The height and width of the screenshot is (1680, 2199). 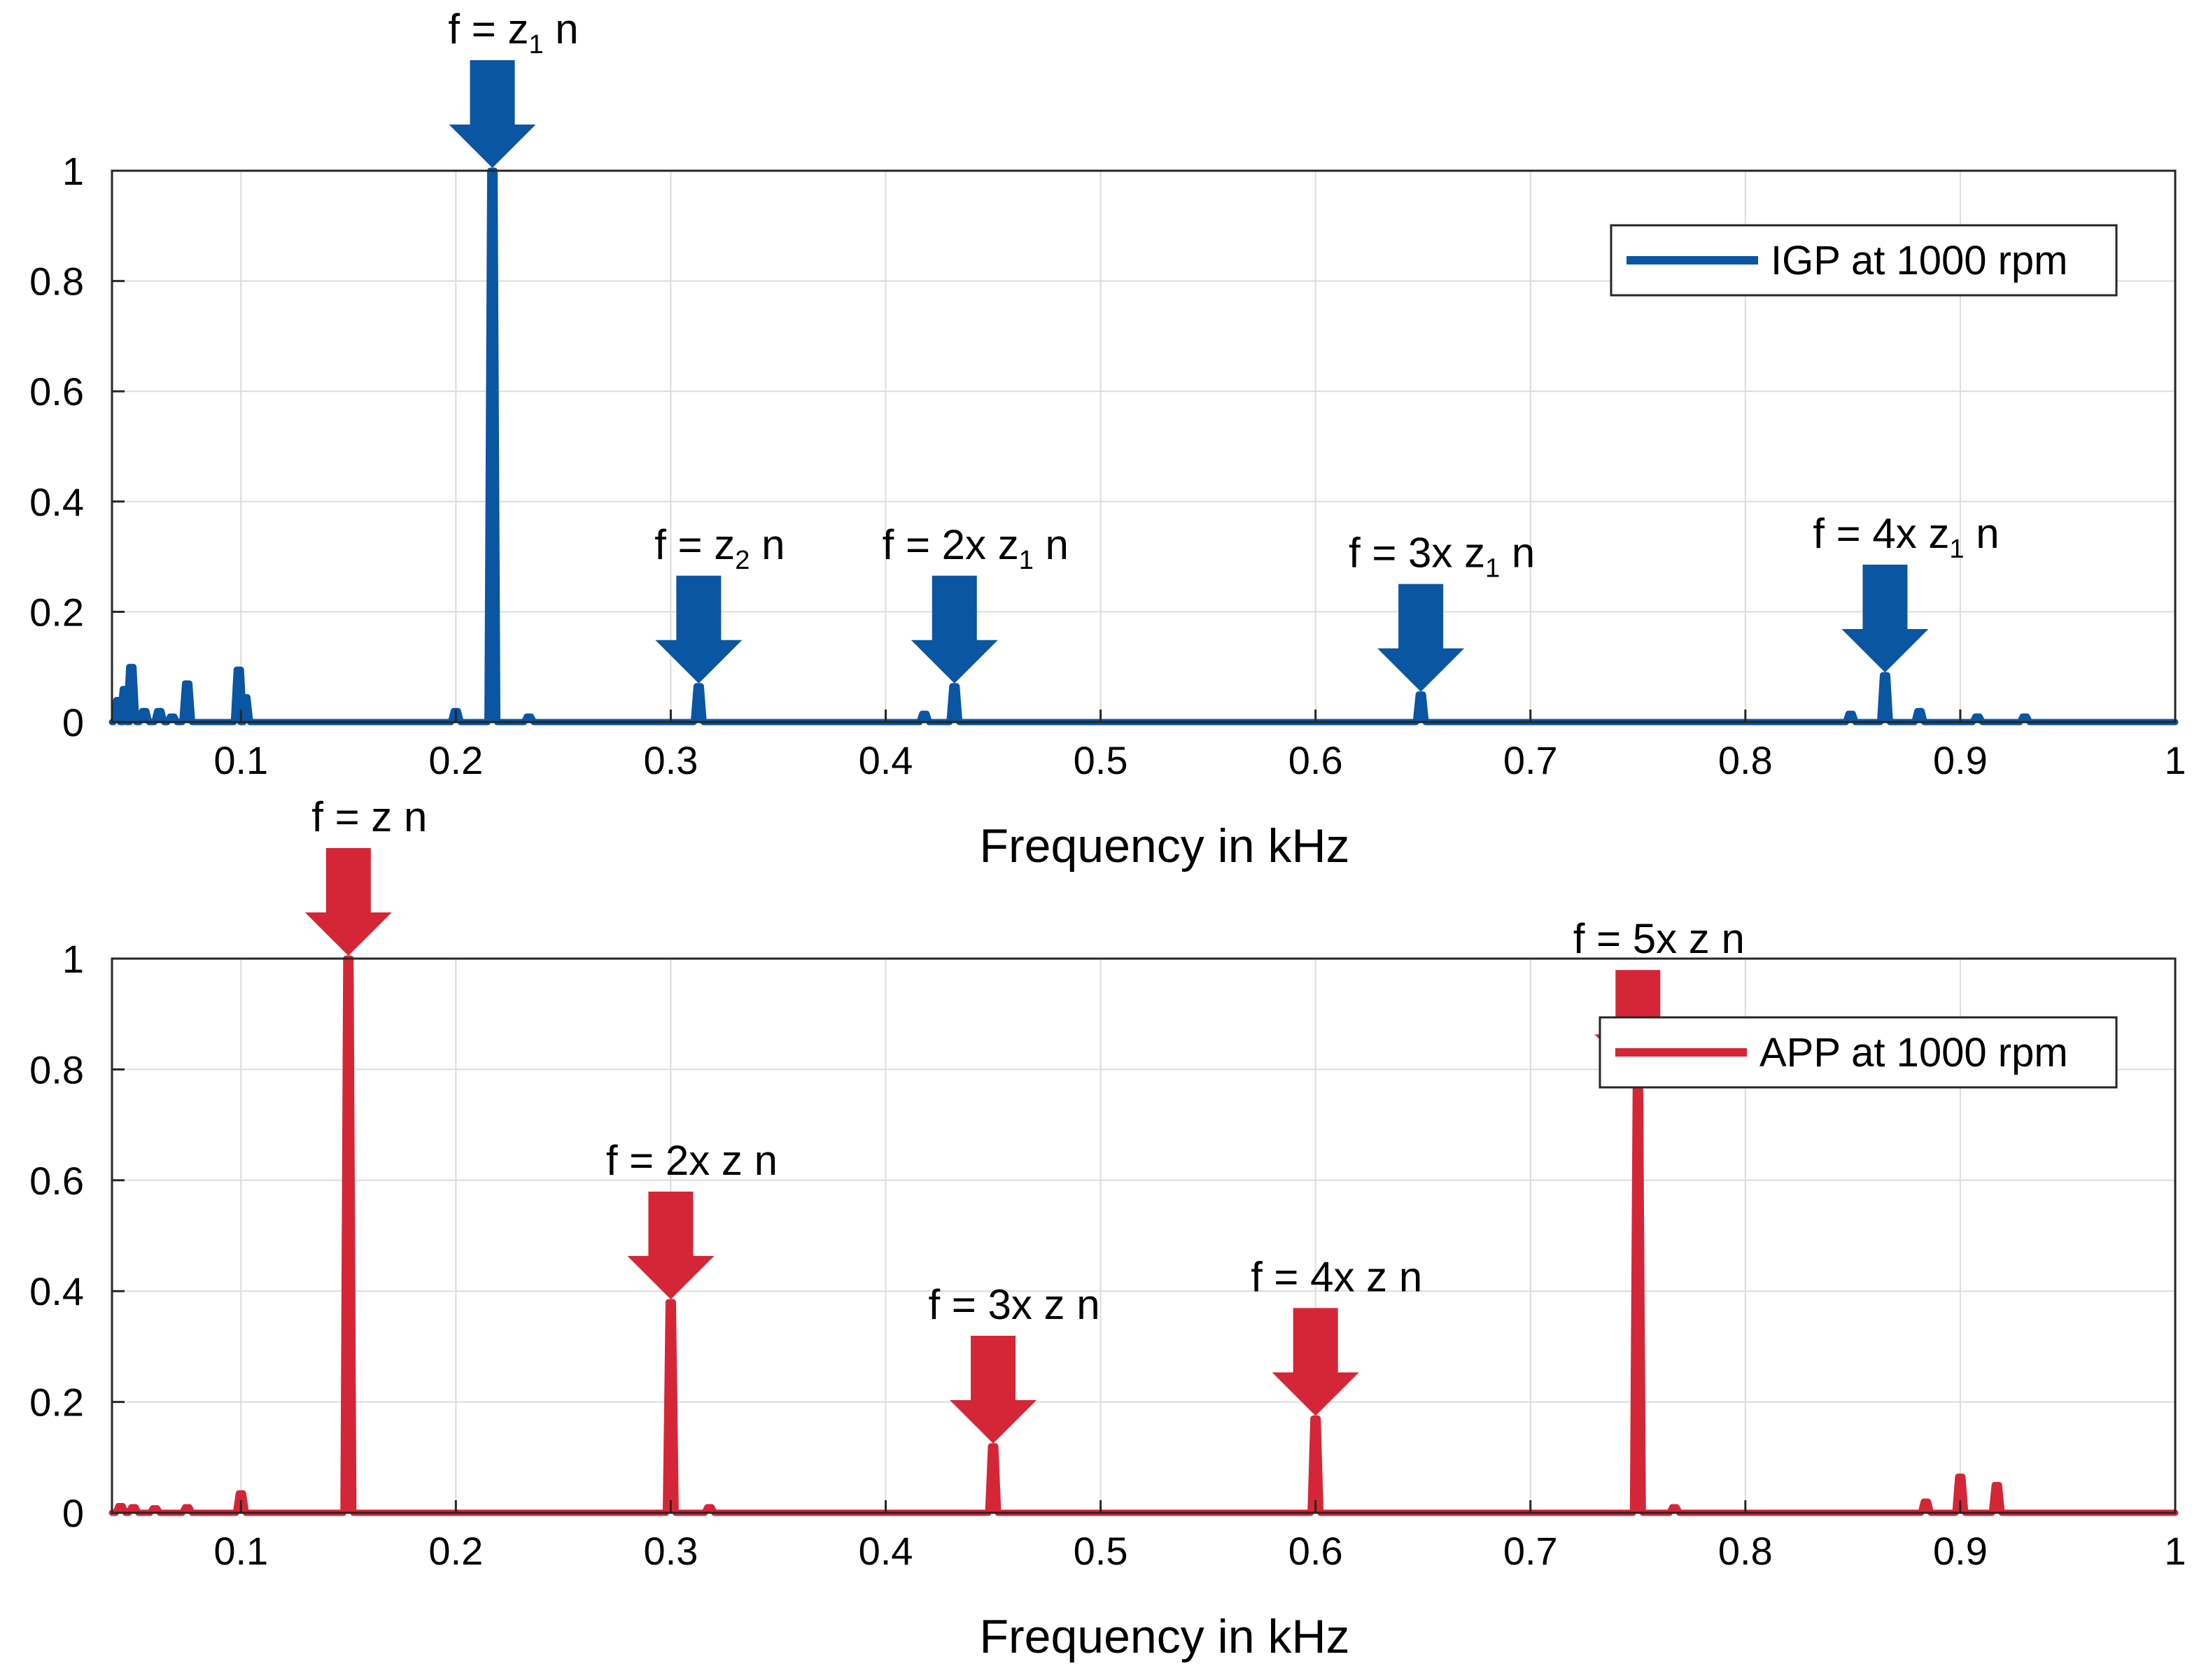 I want to click on annotation: f = 4x z1 n, so click(x=1906, y=591).